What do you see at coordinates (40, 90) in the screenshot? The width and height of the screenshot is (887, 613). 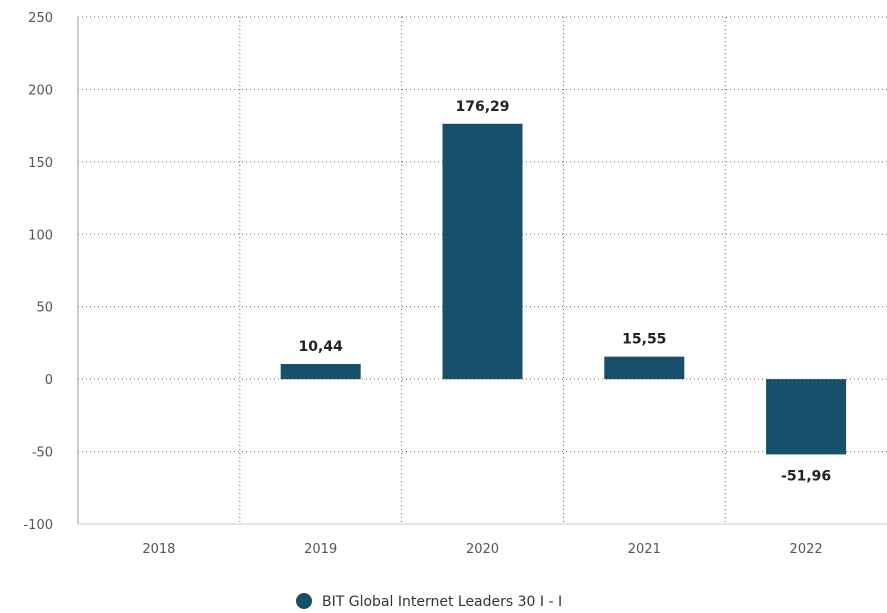 I see `y-tick-label: 200` at bounding box center [40, 90].